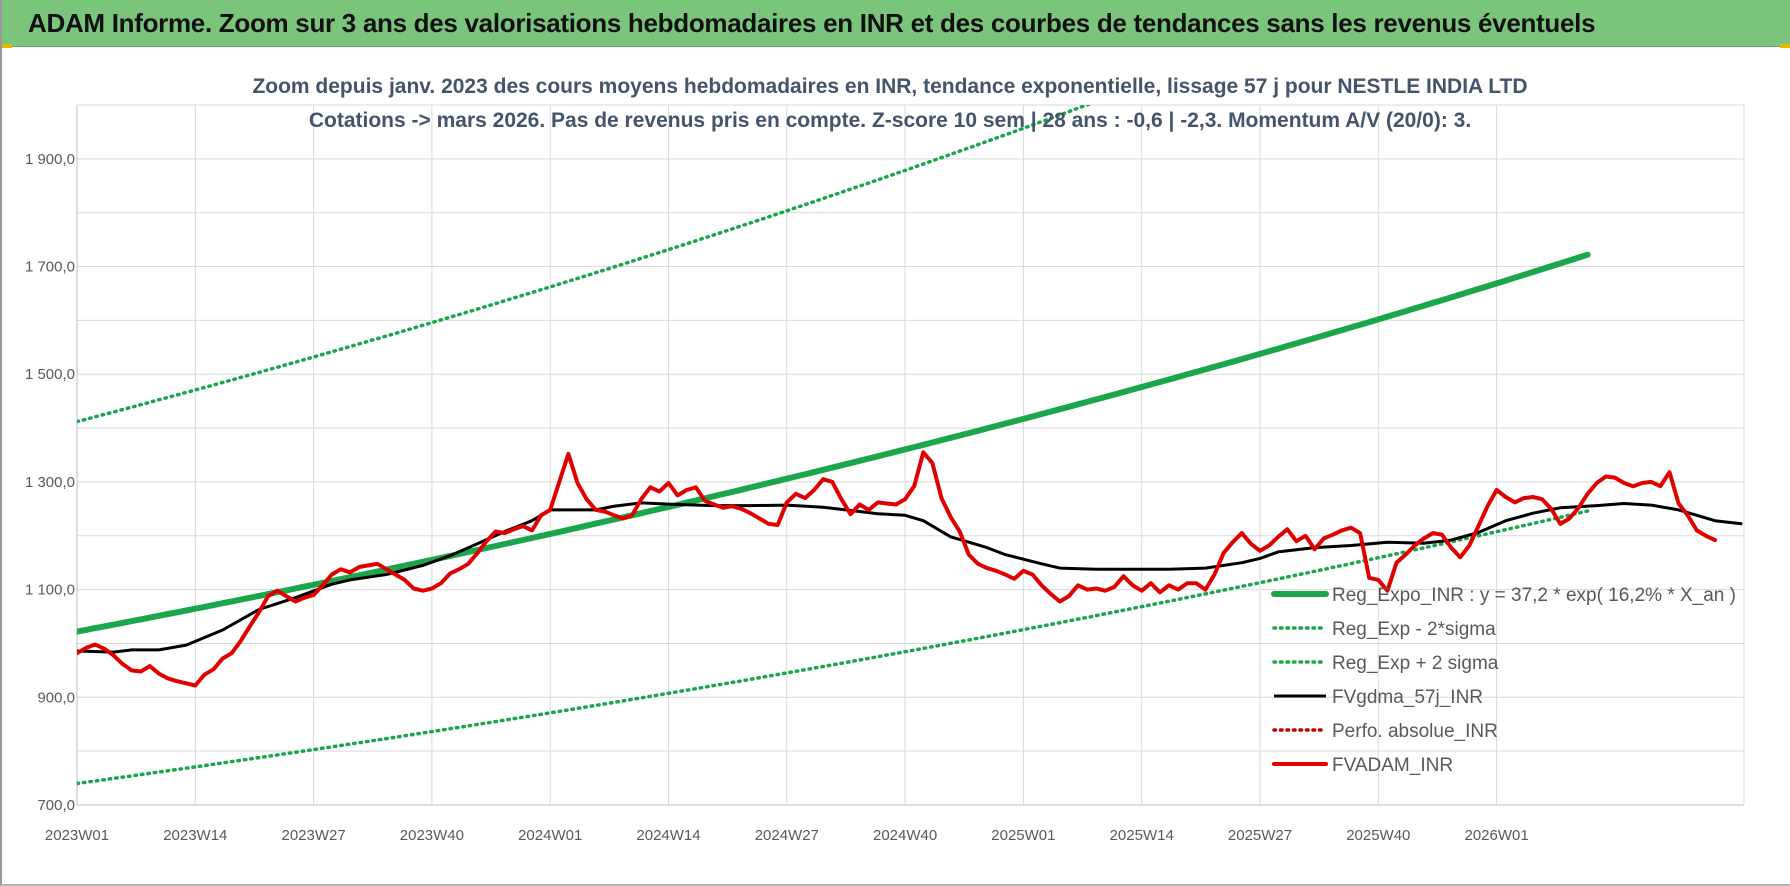 Image resolution: width=1790 pixels, height=886 pixels. What do you see at coordinates (56, 805) in the screenshot?
I see `y-tick-label: 700,0` at bounding box center [56, 805].